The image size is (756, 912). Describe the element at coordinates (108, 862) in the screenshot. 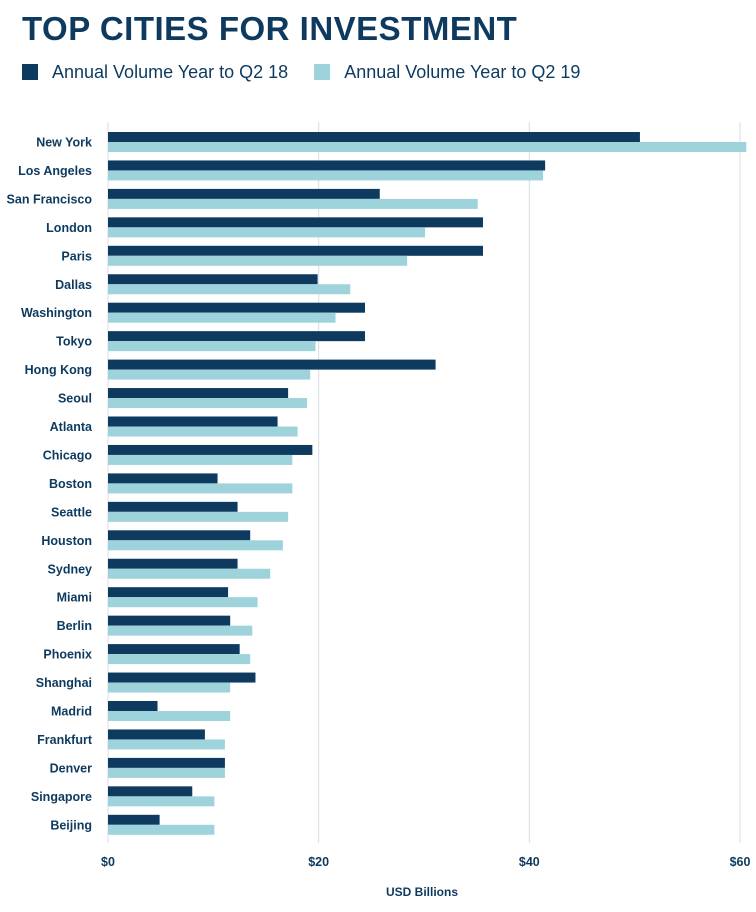

I see `x-tick-label-0: $0` at that location.